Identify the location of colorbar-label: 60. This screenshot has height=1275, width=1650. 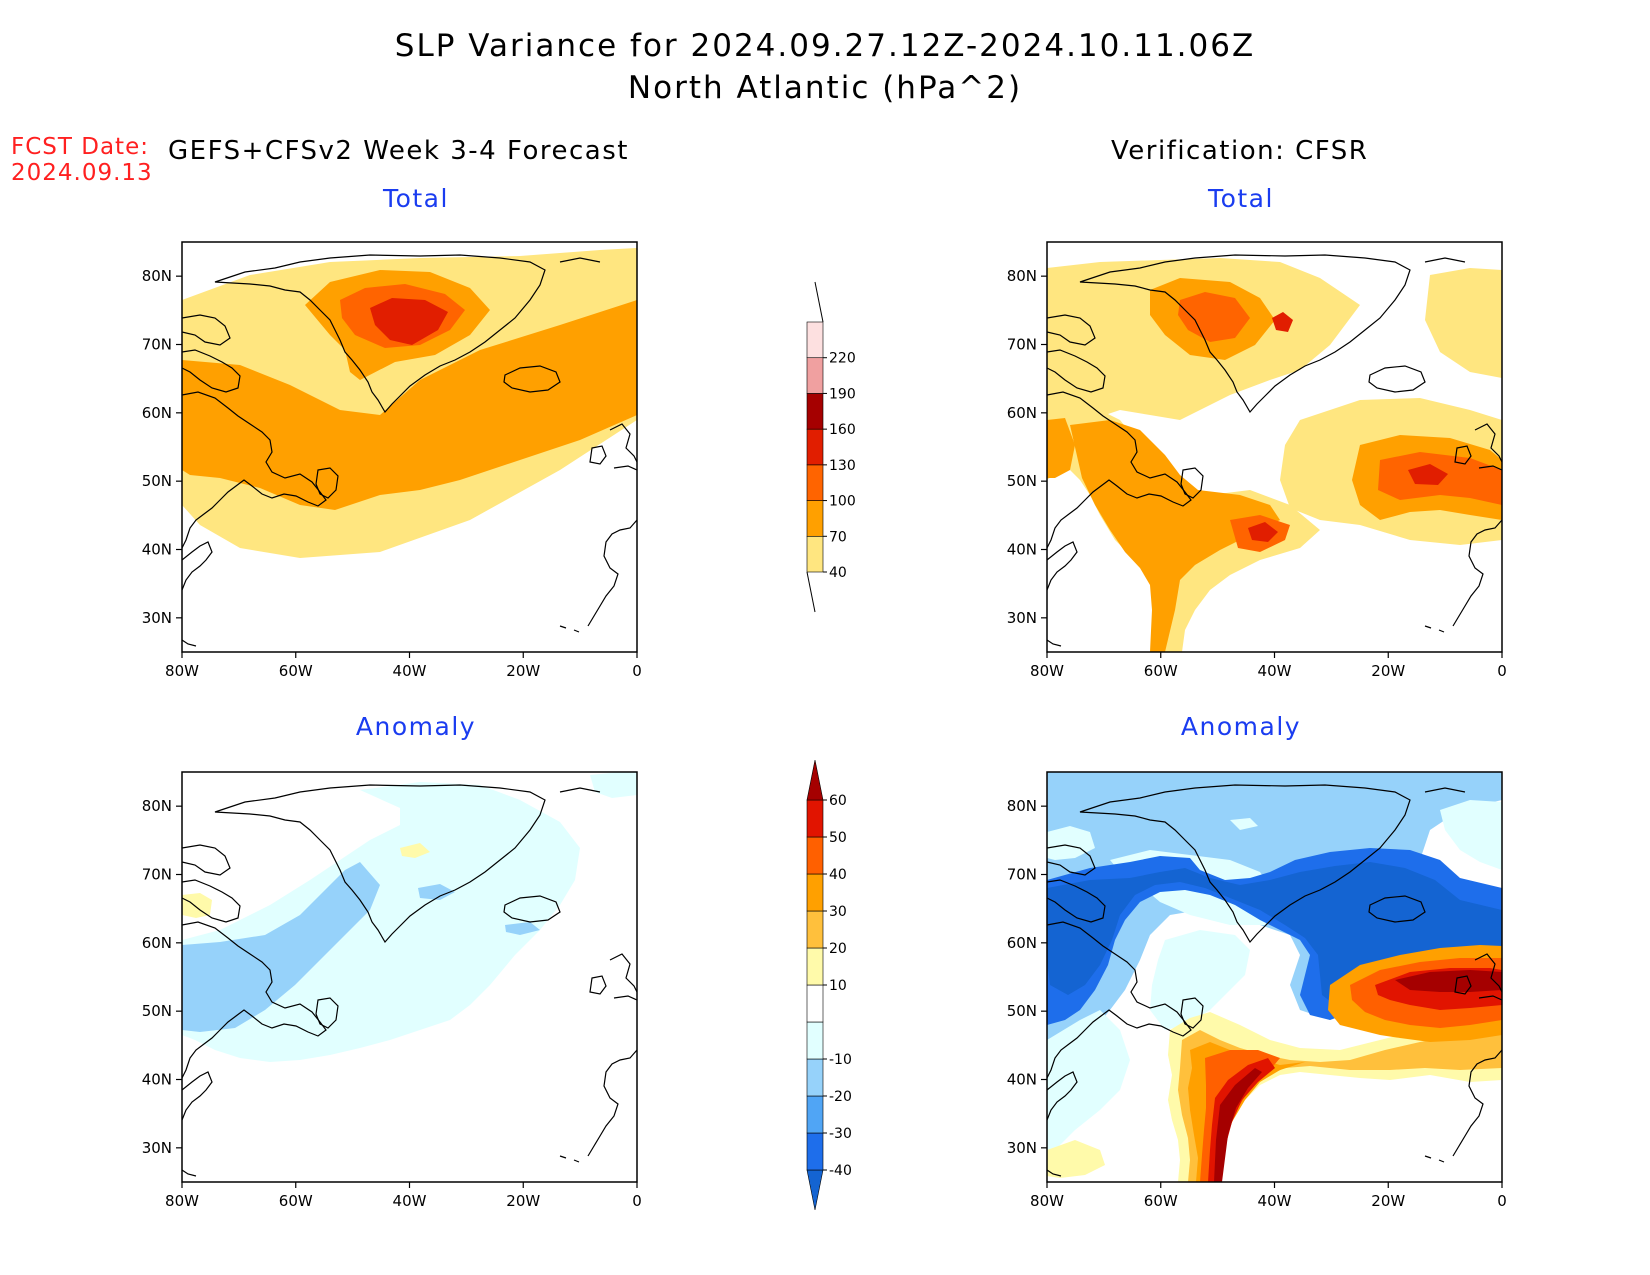
(838, 801).